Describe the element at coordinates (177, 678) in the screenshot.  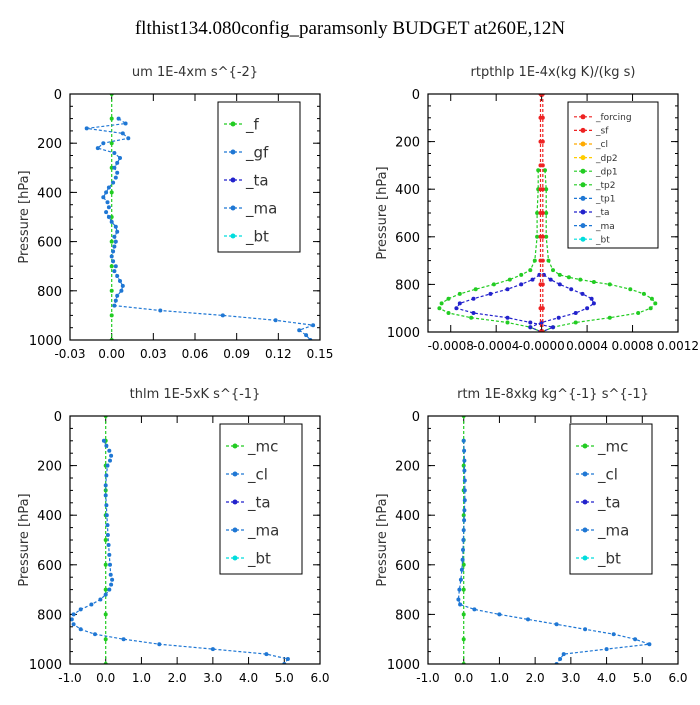
I see `x-tick-label: 2.0` at that location.